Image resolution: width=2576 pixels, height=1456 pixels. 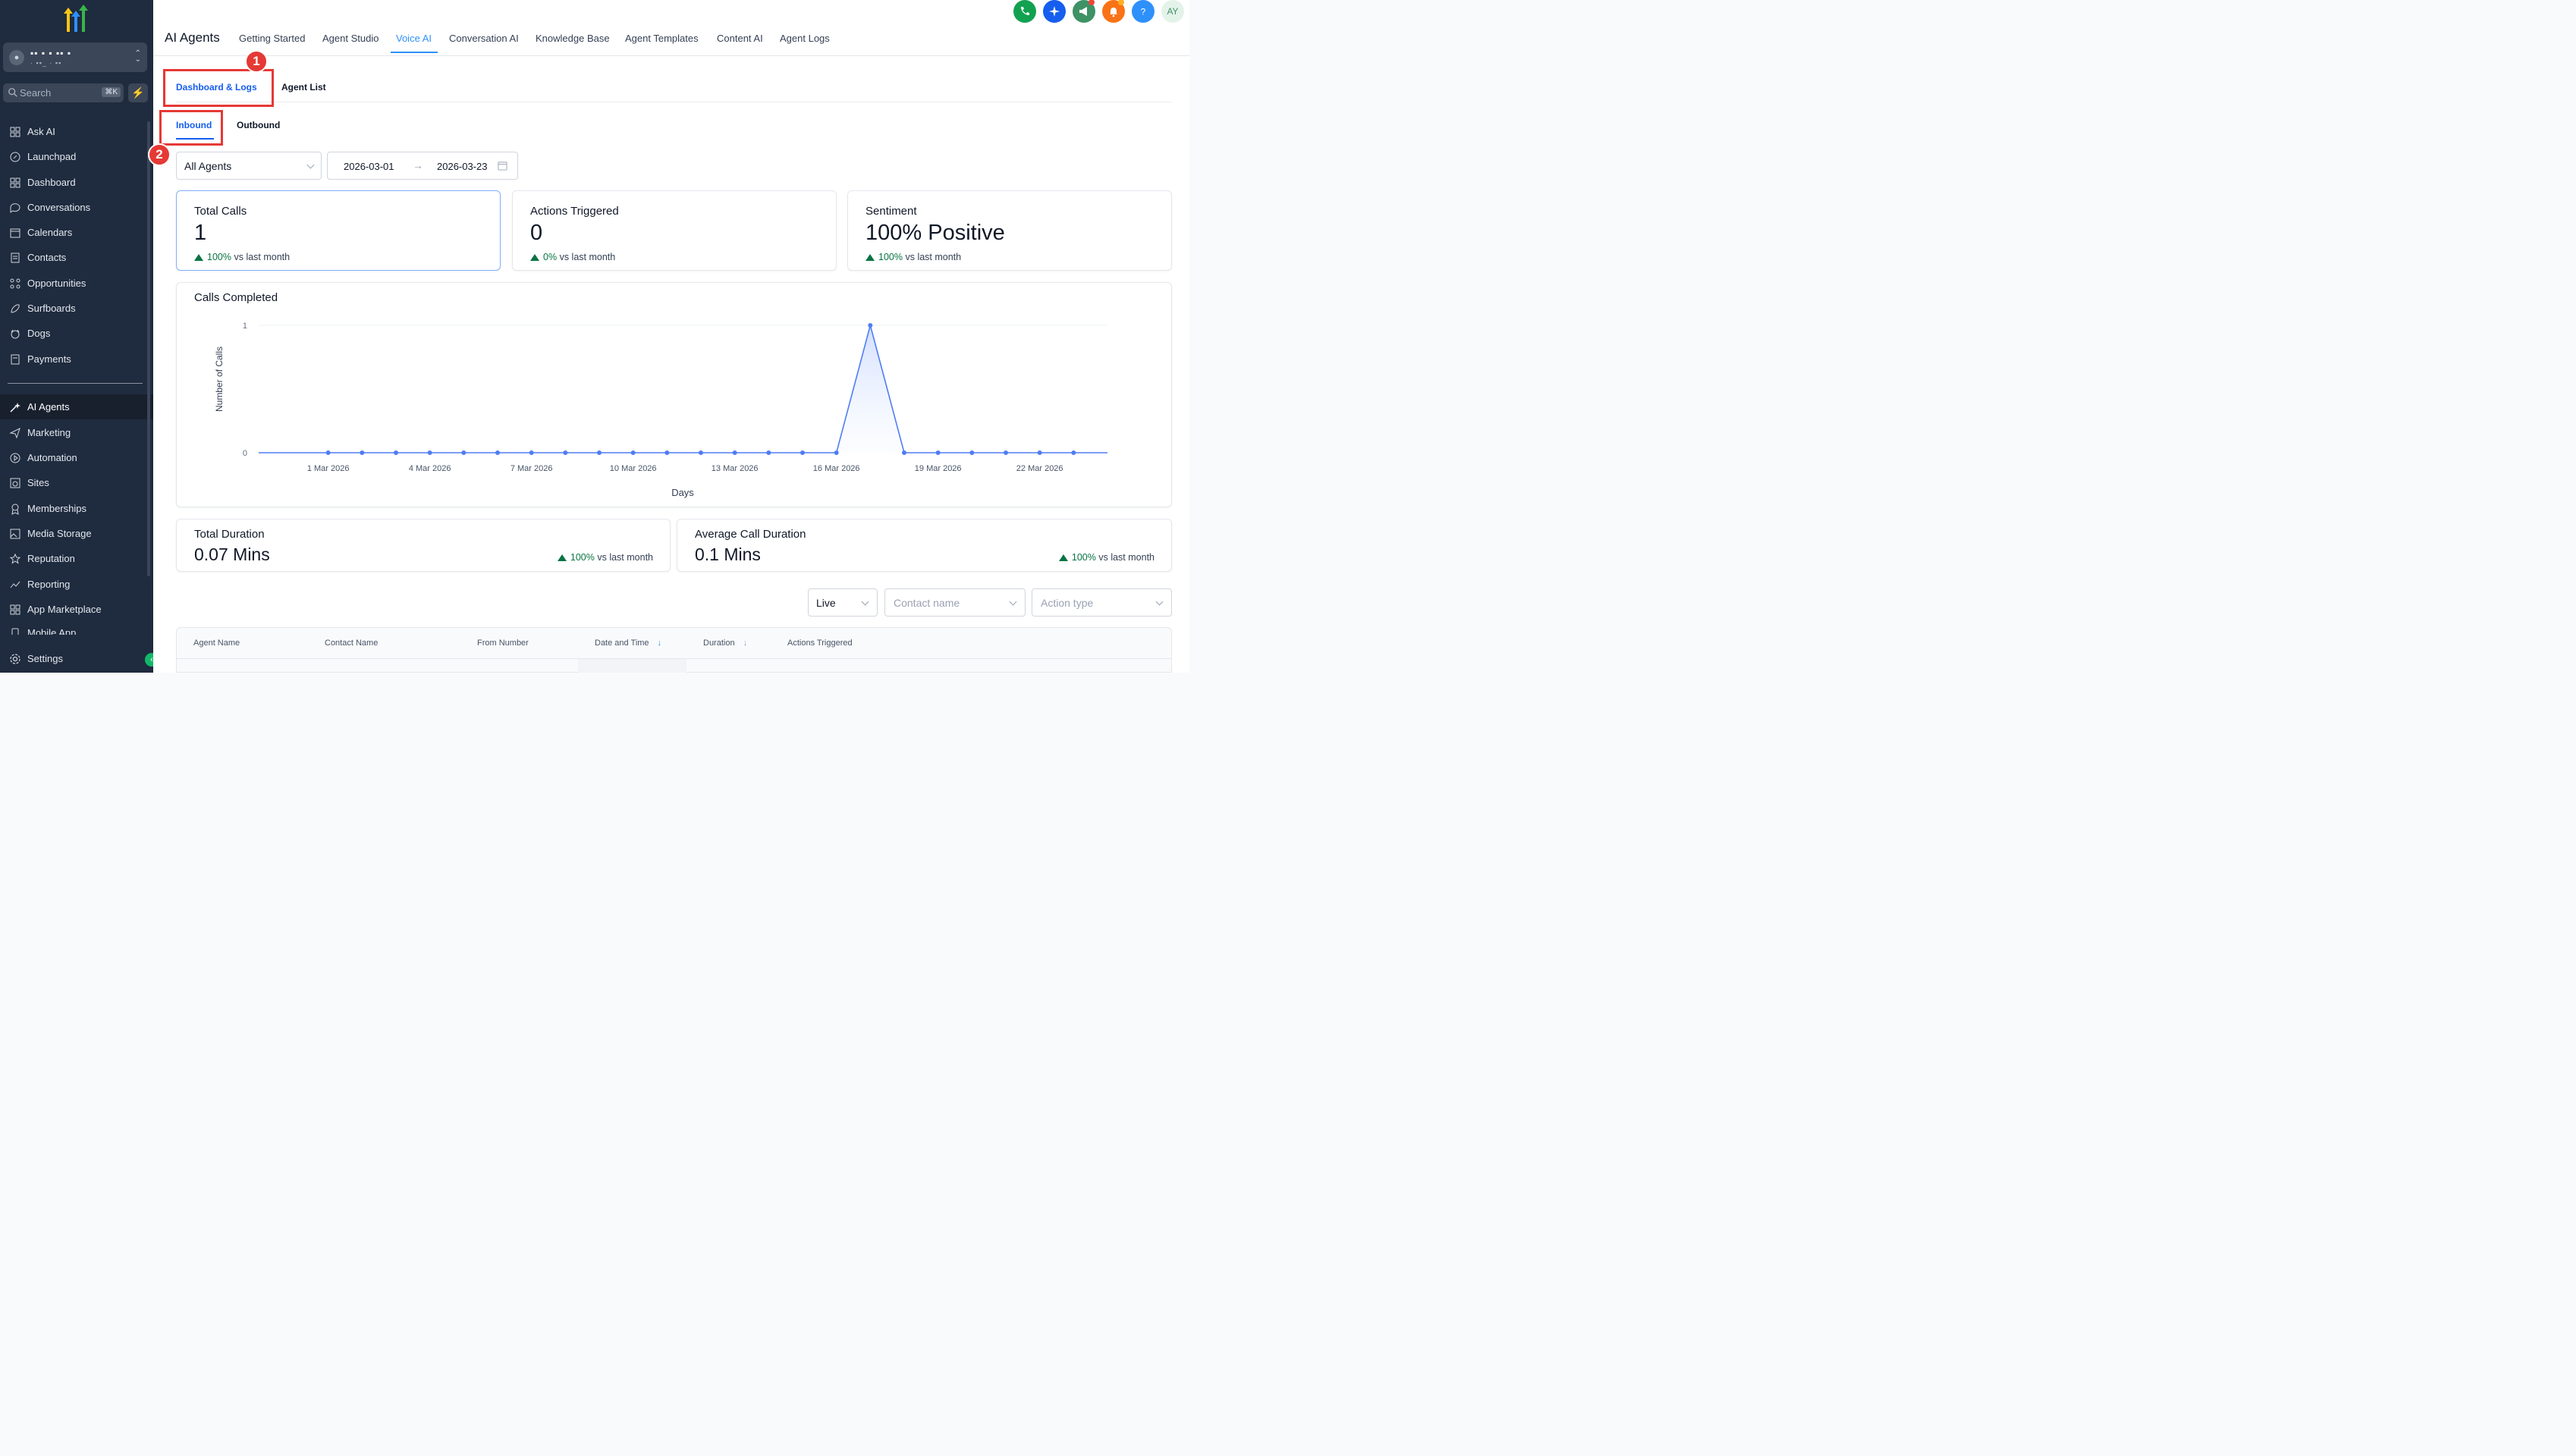 What do you see at coordinates (674, 230) in the screenshot?
I see `stat-card-actions-triggered: Actions Triggered 0 0% vs last month` at bounding box center [674, 230].